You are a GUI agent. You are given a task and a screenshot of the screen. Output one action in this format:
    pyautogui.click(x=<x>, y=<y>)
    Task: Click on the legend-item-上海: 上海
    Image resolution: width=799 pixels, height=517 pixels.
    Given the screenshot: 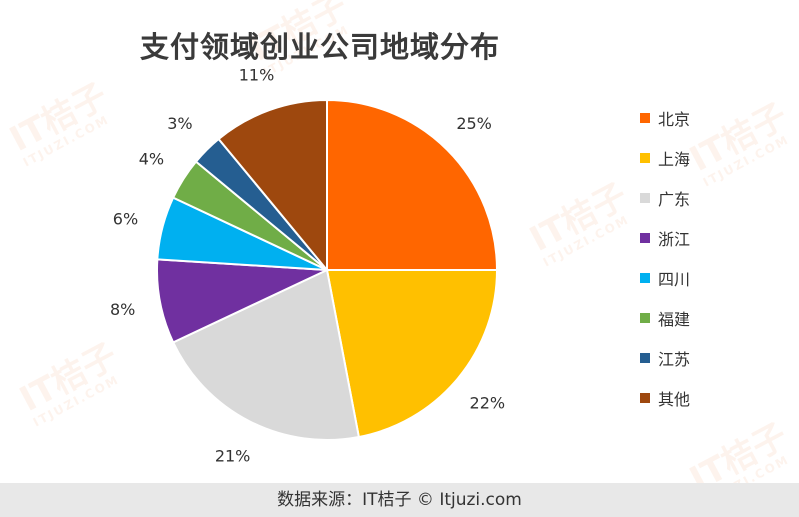 What is the action you would take?
    pyautogui.click(x=715, y=158)
    